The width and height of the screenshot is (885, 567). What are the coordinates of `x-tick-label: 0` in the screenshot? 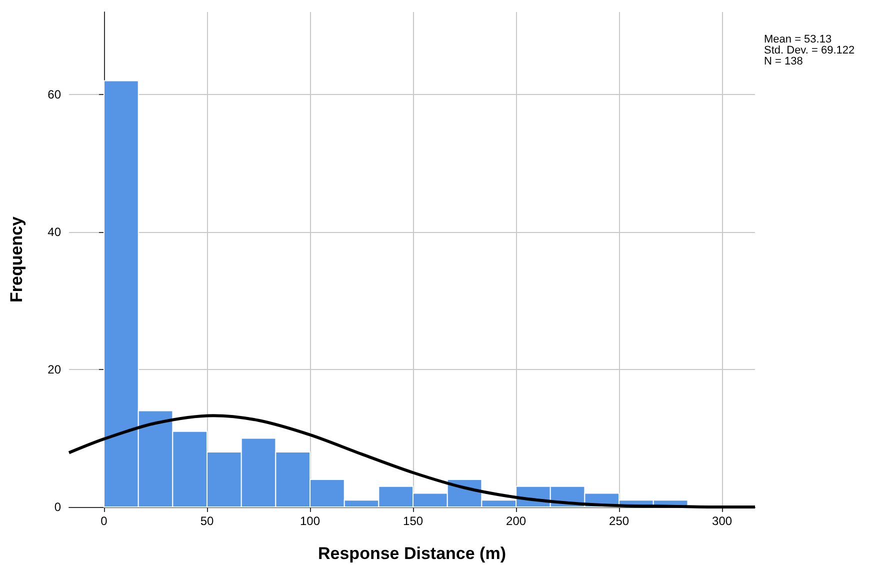 It's located at (104, 521).